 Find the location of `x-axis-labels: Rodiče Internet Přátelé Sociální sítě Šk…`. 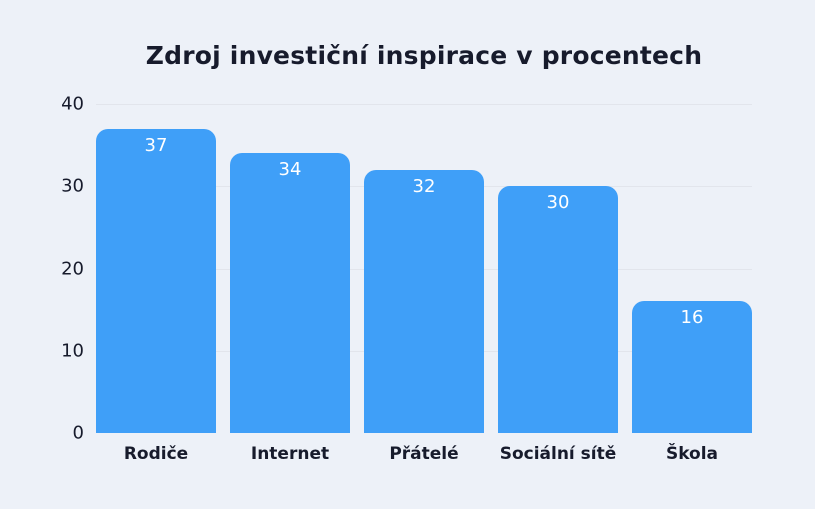

x-axis-labels: Rodiče Internet Přátelé Sociální sítě Šk… is located at coordinates (424, 454).